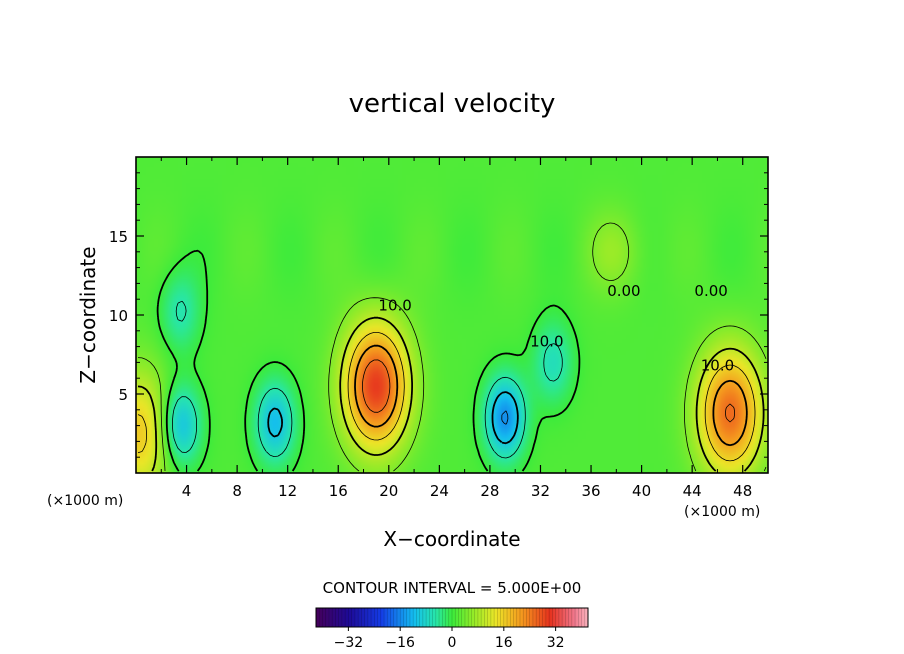  What do you see at coordinates (556, 643) in the screenshot?
I see `colorbar-tick-label: 32` at bounding box center [556, 643].